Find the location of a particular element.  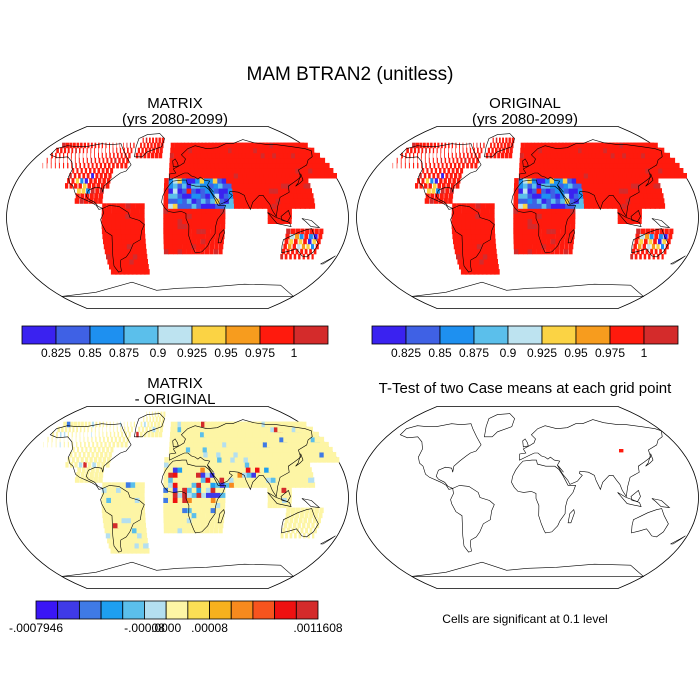

coastline-antarctica is located at coordinates (528, 289).